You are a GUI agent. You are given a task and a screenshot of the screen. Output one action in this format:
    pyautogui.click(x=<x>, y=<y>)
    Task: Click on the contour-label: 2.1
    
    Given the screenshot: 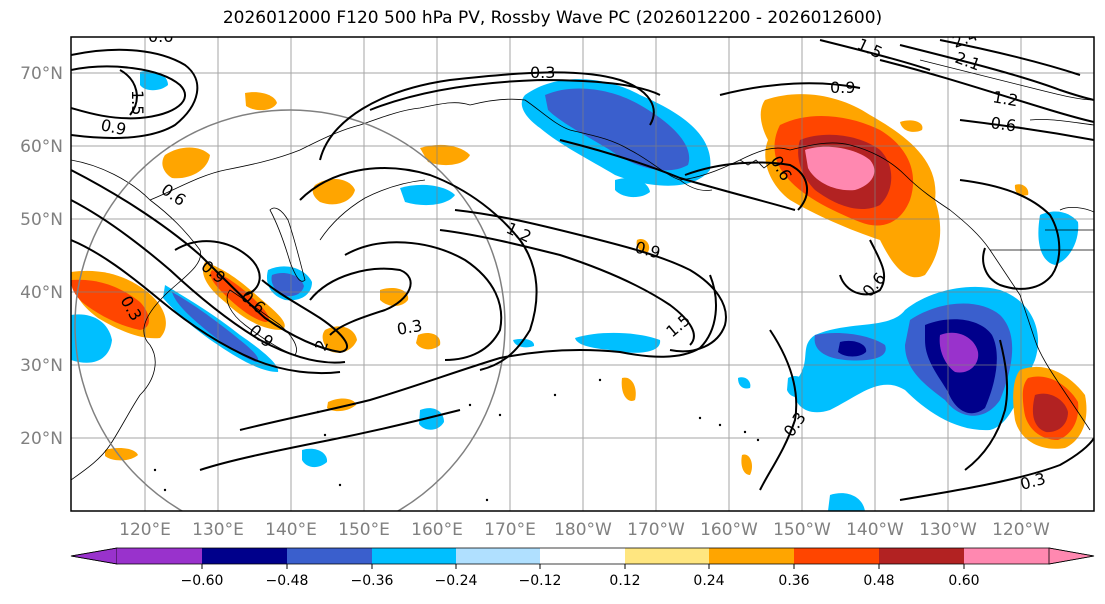 What is the action you would take?
    pyautogui.click(x=968, y=61)
    